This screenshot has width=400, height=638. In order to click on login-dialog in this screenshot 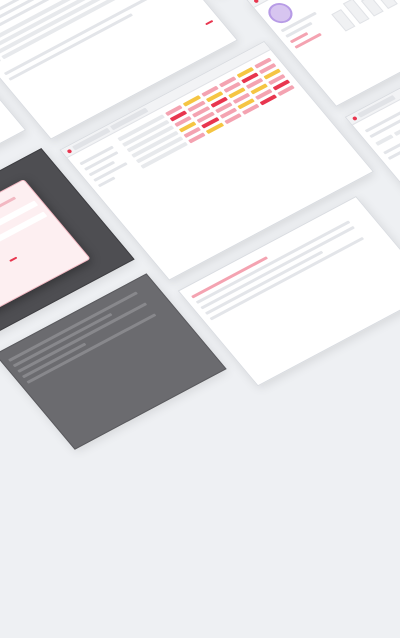, I will do `click(45, 247)`.